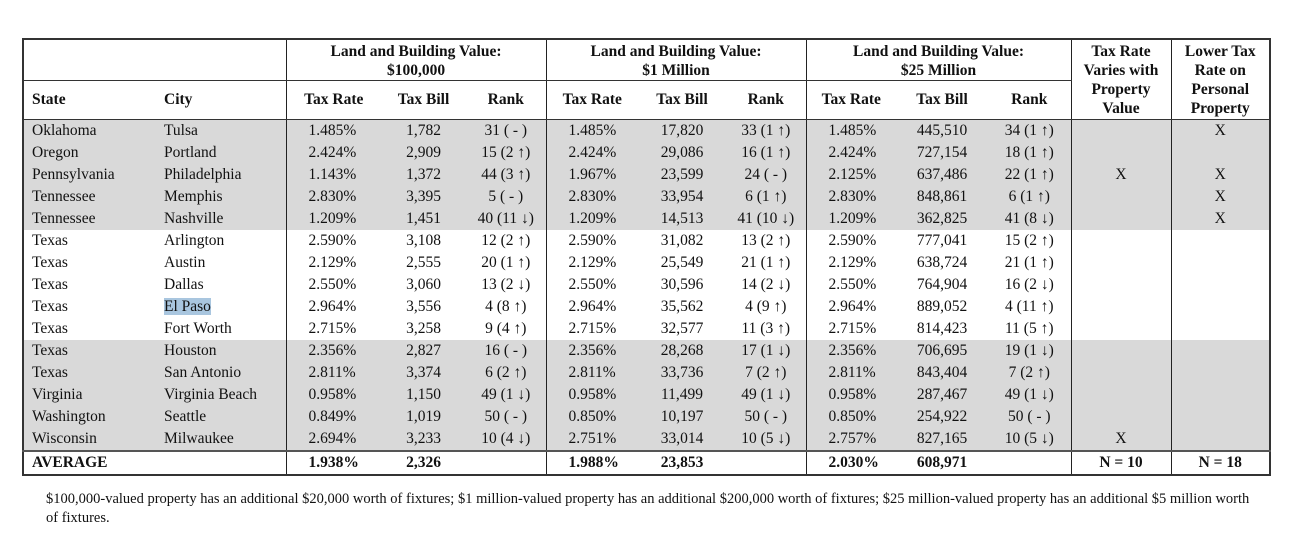 The width and height of the screenshot is (1289, 539). I want to click on tax-bill-cell: 889,052, so click(942, 306).